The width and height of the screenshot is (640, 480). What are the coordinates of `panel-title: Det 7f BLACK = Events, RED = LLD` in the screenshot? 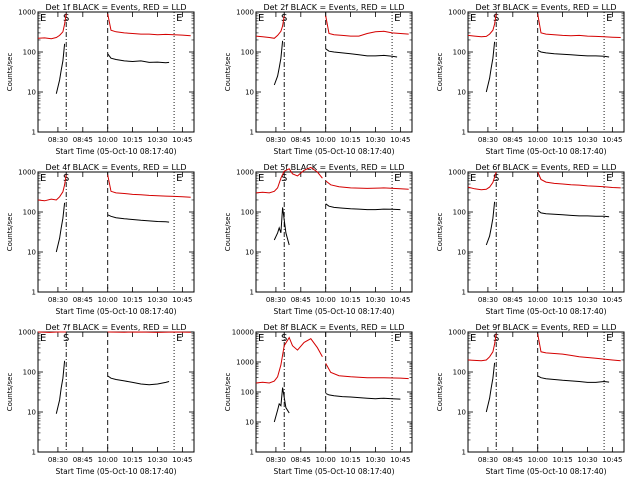 It's located at (115, 327).